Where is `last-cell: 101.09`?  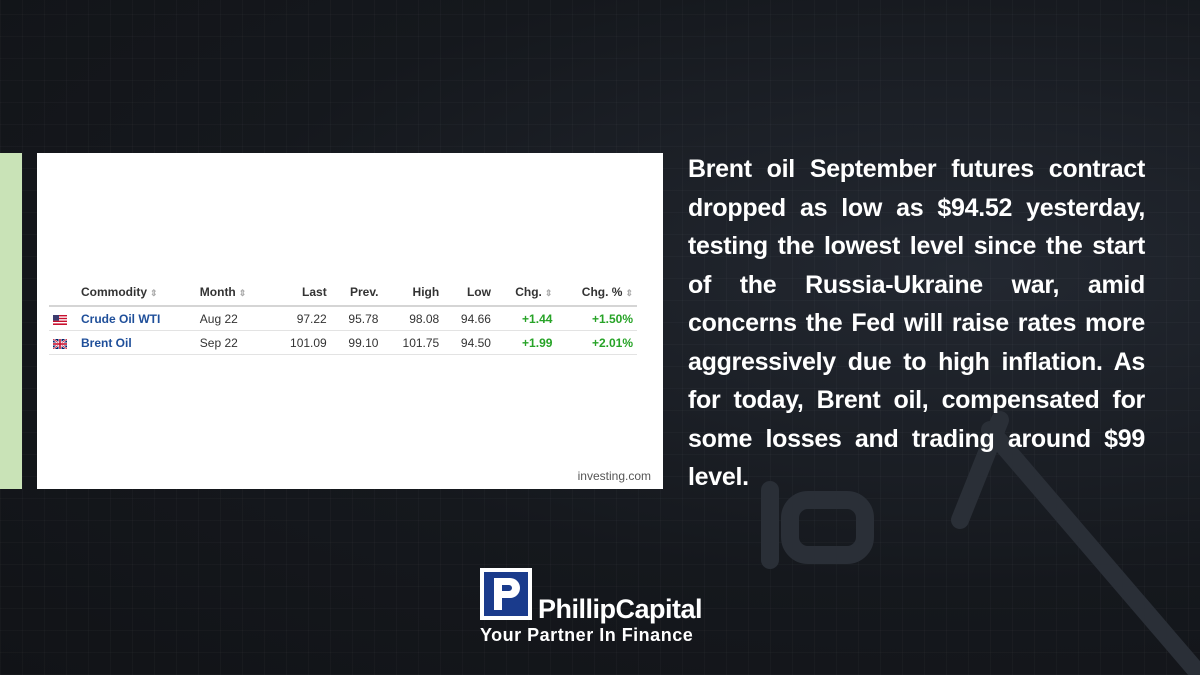
last-cell: 101.09 is located at coordinates (300, 342).